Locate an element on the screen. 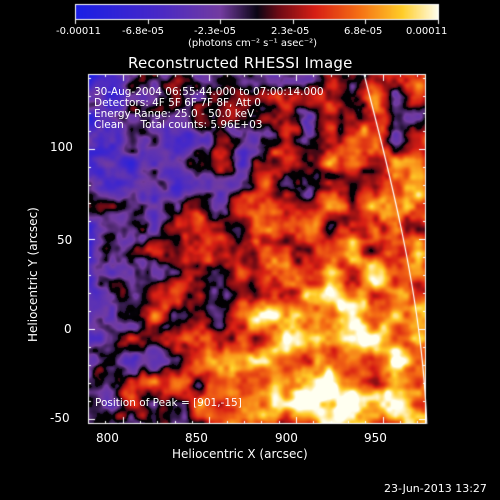 The width and height of the screenshot is (500, 500). x-tick-label: 950 is located at coordinates (375, 438).